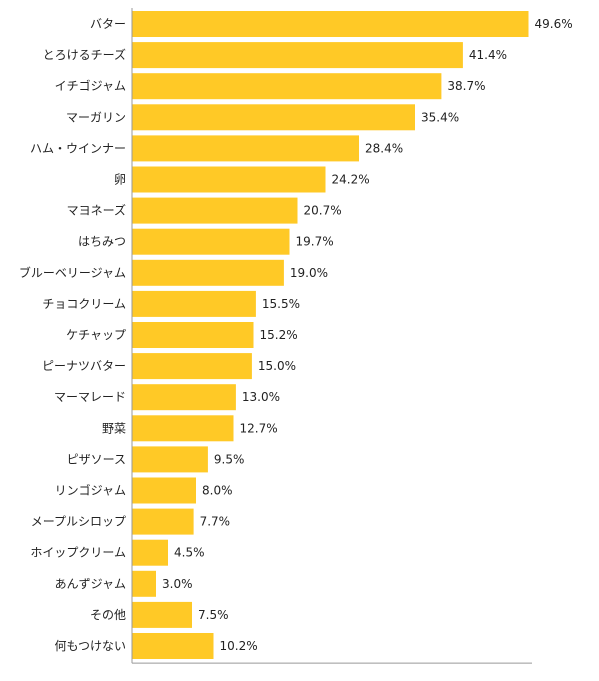  Describe the element at coordinates (384, 148) in the screenshot. I see `value-label-4: 28.4%` at that location.